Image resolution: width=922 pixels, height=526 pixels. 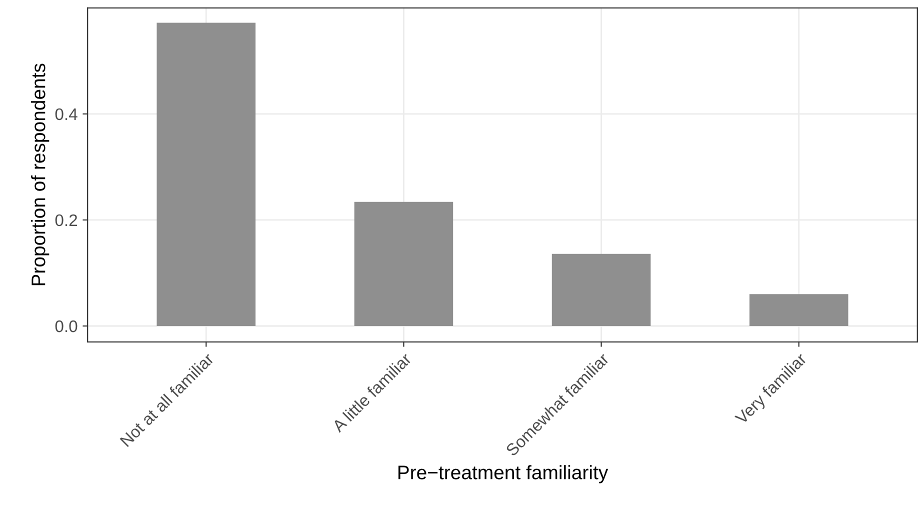 I want to click on y-tick-label: 0.0, so click(x=66, y=326).